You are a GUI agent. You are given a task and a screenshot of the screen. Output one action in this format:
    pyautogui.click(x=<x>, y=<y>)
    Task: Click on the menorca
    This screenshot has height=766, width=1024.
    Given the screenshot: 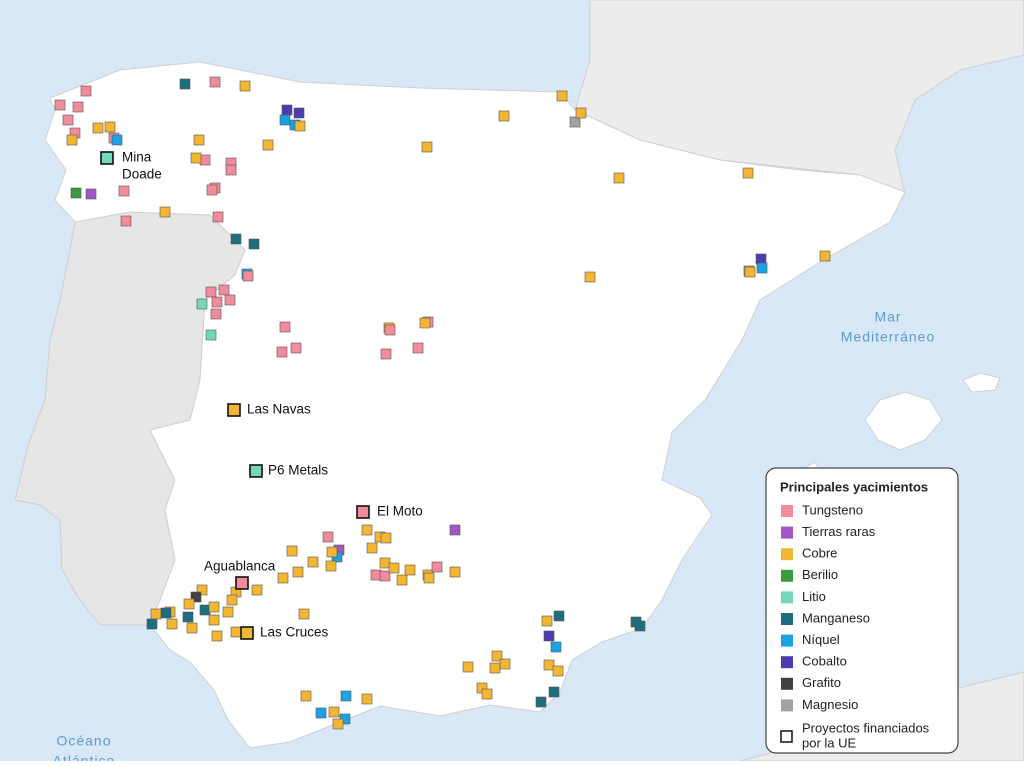 What is the action you would take?
    pyautogui.click(x=981, y=382)
    